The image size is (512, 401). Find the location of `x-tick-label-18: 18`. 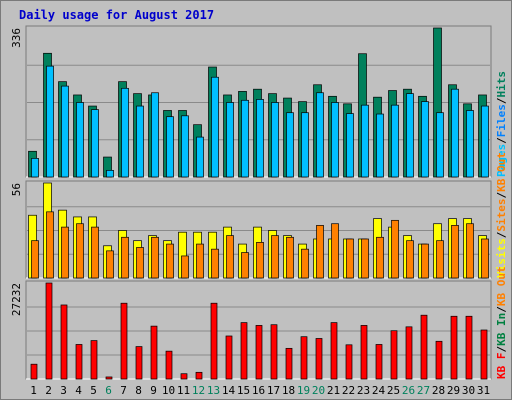

x-tick-label-18: 18 is located at coordinates (288, 390).